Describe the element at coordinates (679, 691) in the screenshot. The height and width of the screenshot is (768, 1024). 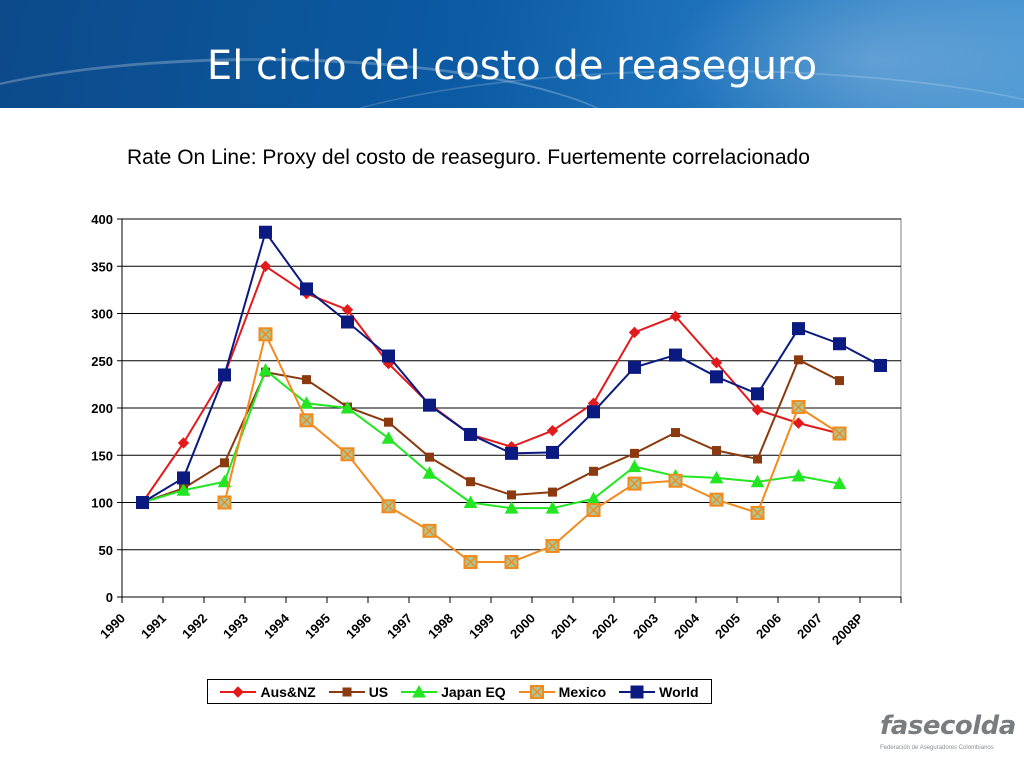
I see `legend-label: World` at that location.